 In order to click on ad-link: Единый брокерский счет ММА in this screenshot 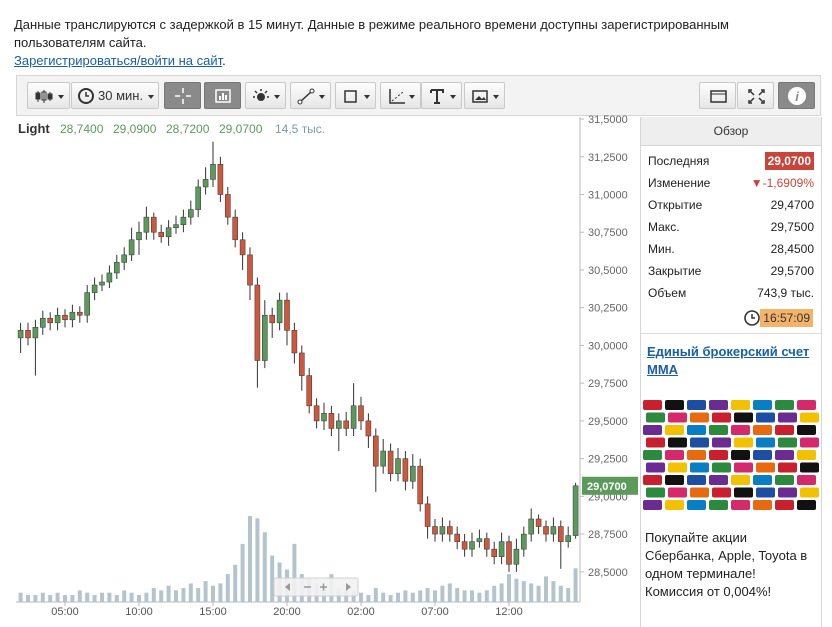, I will do `click(728, 360)`.